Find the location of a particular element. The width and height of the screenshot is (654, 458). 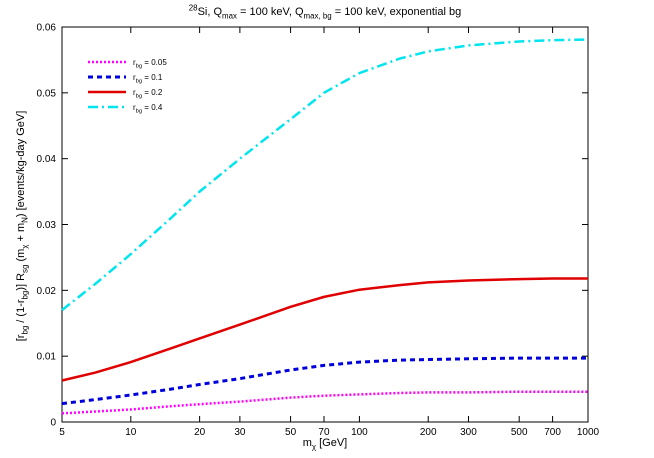

y-tick-label: 0.05 is located at coordinates (47, 93).